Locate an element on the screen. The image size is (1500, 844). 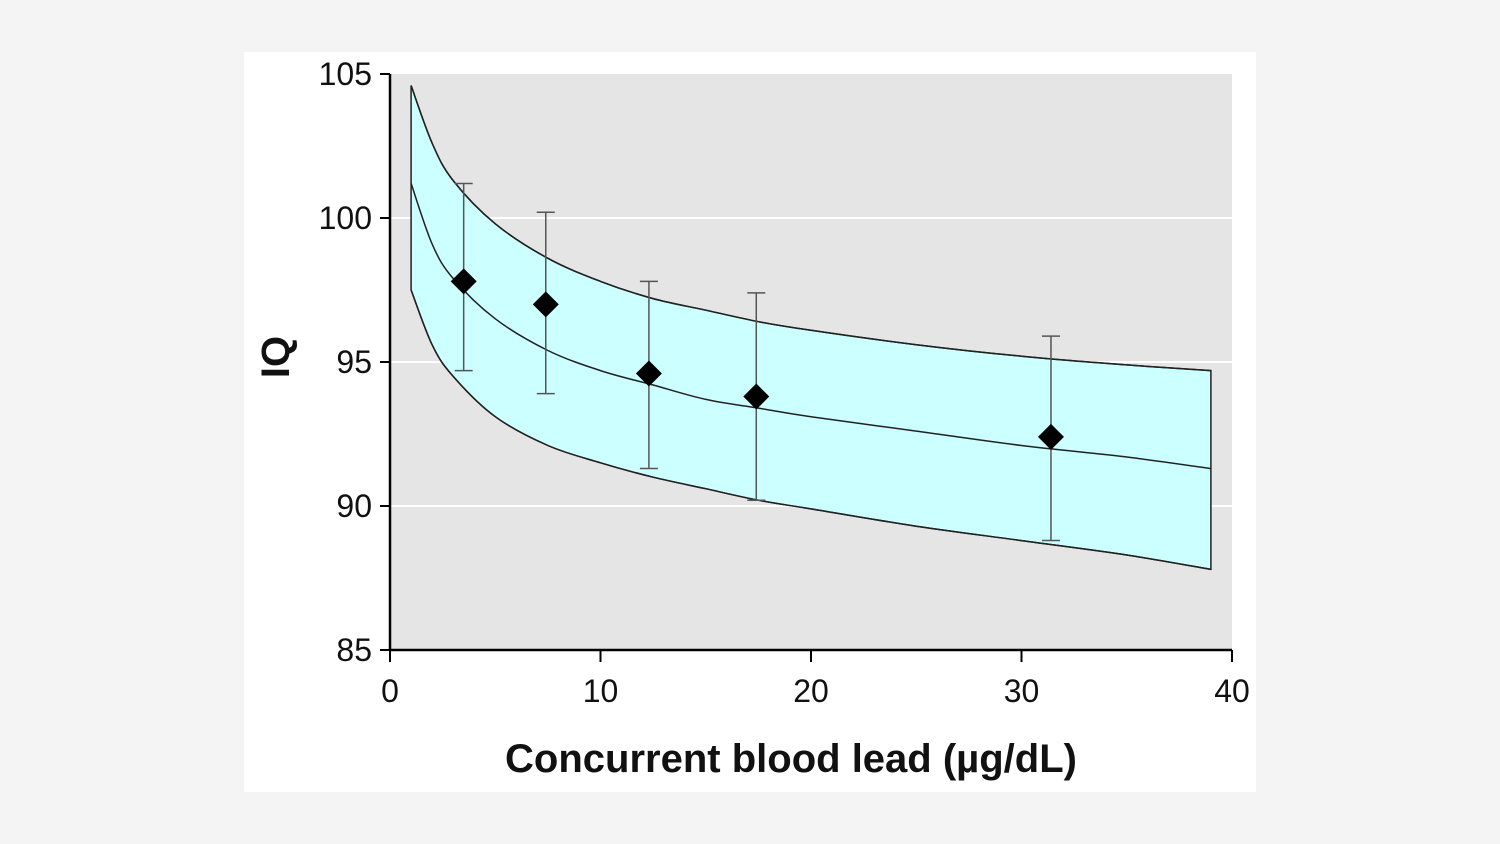
y-tick-label-95: 95 is located at coordinates (354, 362).